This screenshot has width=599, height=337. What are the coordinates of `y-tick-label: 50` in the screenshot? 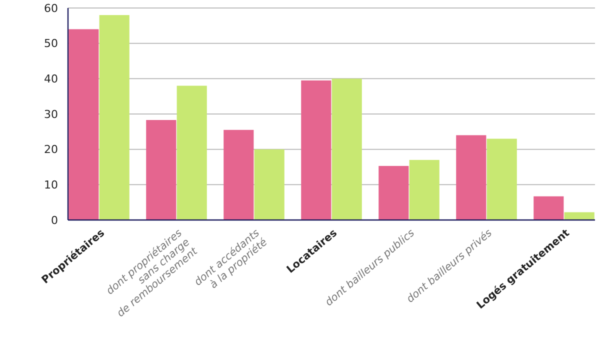 It's located at (51, 43).